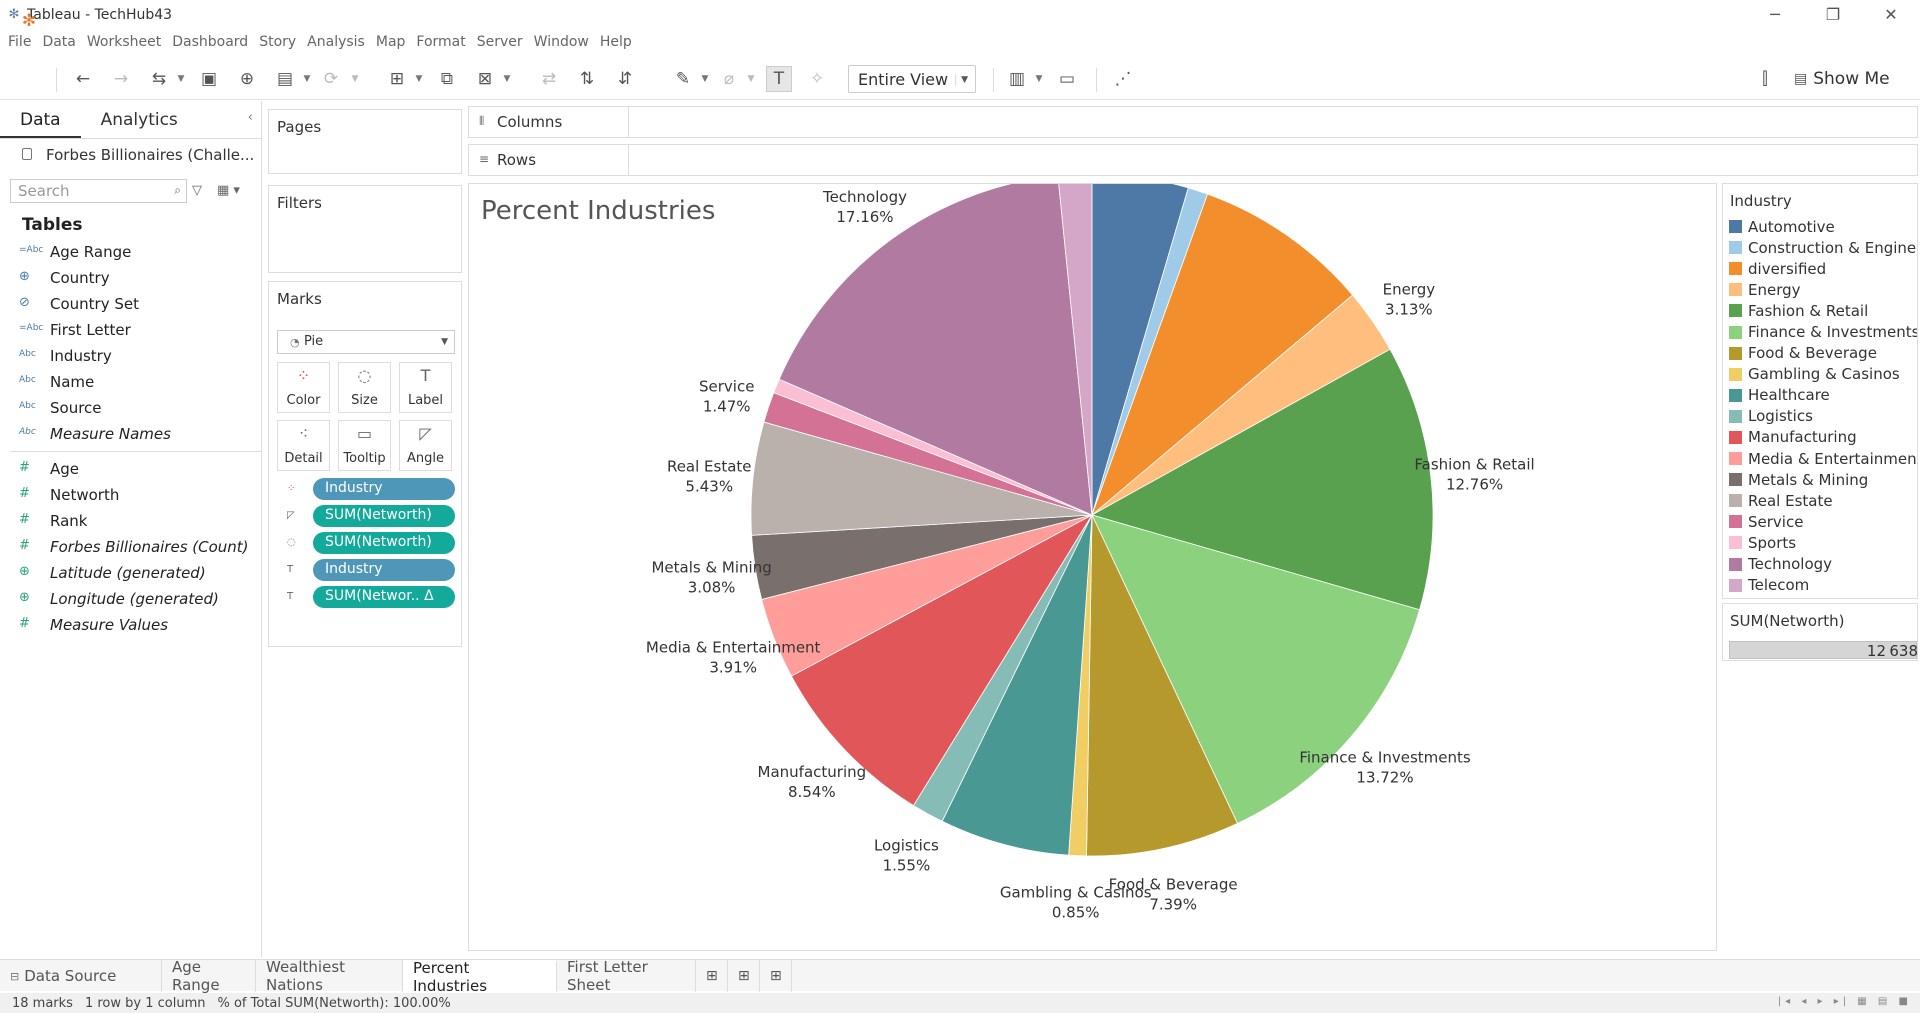  Describe the element at coordinates (425, 387) in the screenshot. I see `label-button: T Label` at that location.